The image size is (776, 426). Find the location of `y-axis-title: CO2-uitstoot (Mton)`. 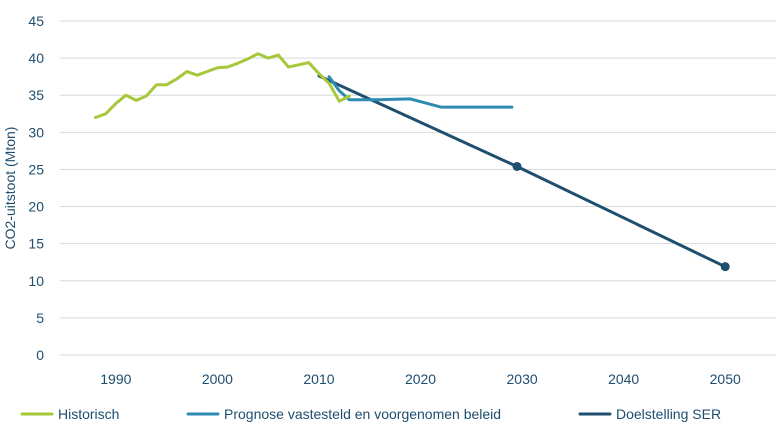

y-axis-title: CO2-uitstoot (Mton) is located at coordinates (10, 188).